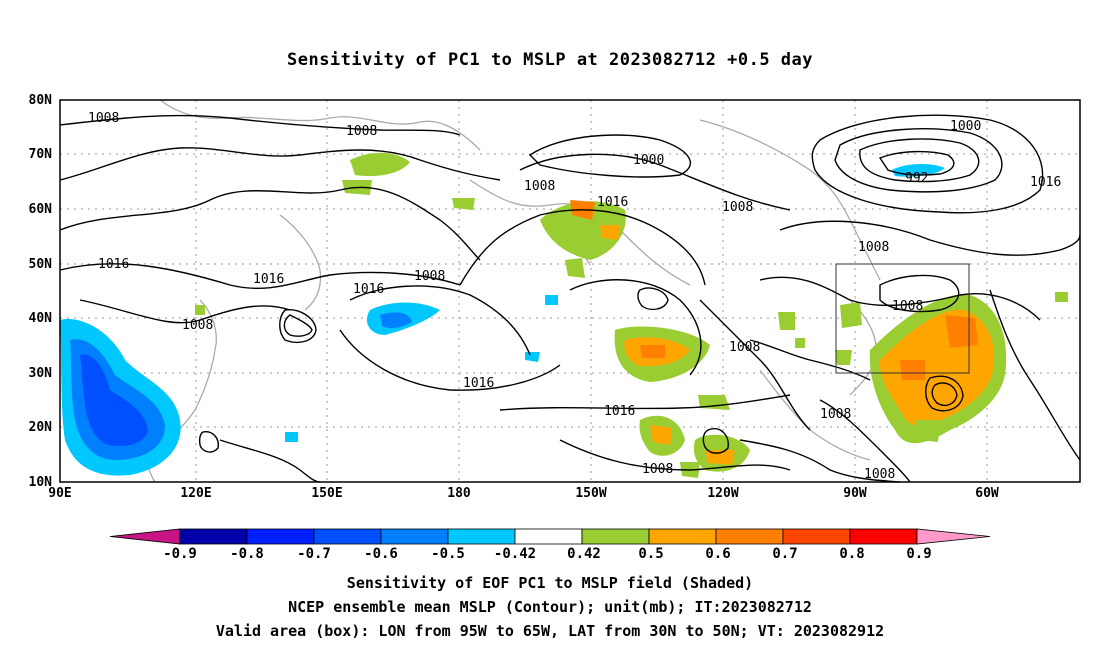 Image resolution: width=1100 pixels, height=650 pixels. Describe the element at coordinates (902, 318) in the screenshot. I see `valid-area-box` at that location.